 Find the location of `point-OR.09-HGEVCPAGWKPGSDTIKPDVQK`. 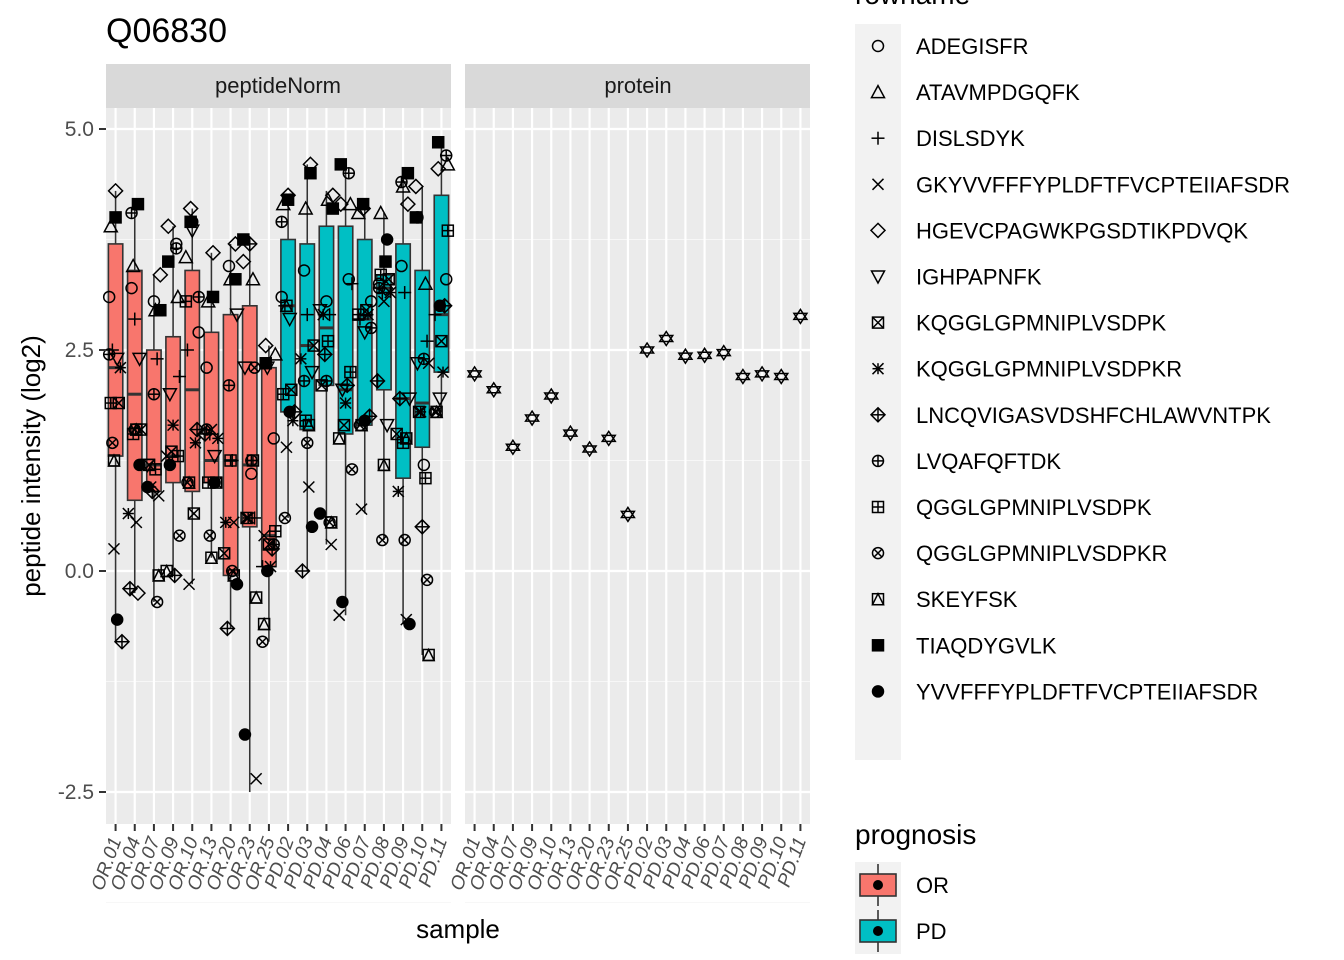

point-OR.09-HGEVCPAGWKPGSDTIKPDVQK is located at coordinates (168, 226).